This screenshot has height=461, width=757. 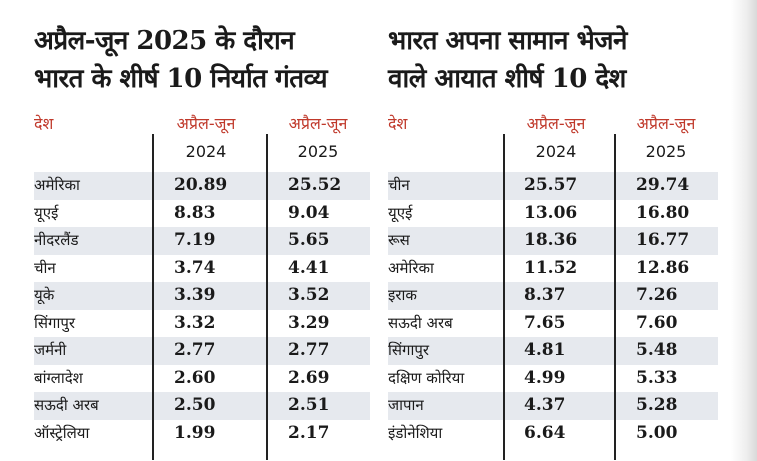 I want to click on table-row: सऊदी अरब 7.65 7.60, so click(x=553, y=324).